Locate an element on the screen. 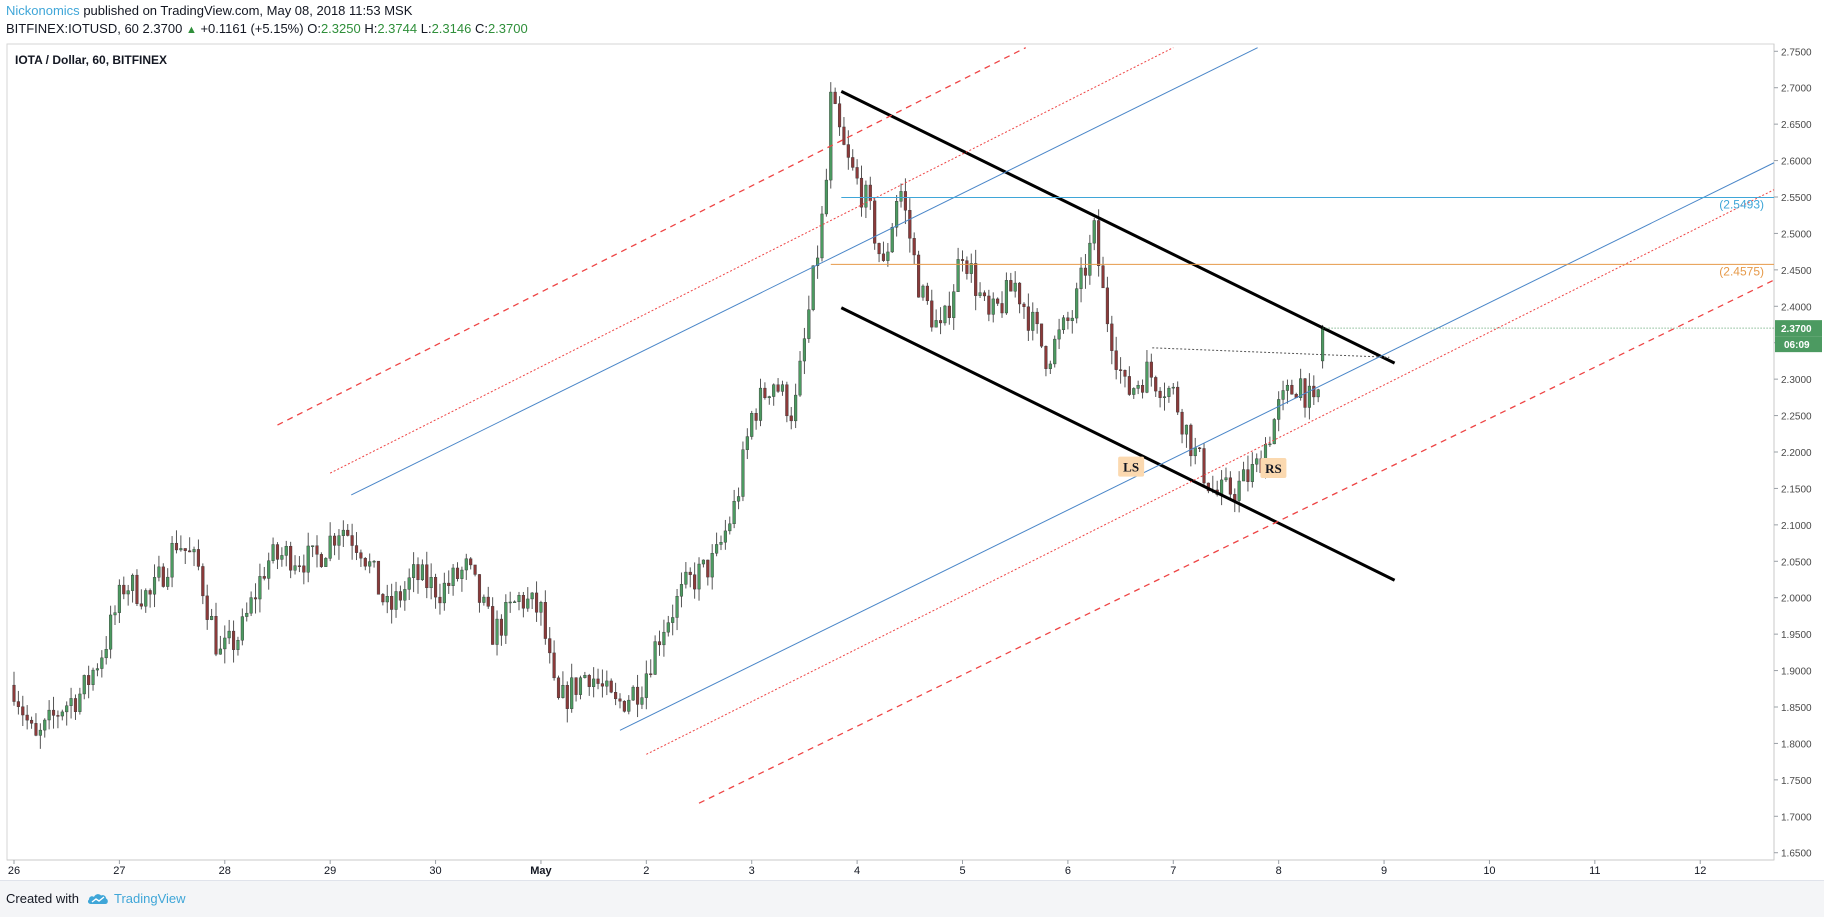  y-tick-label: 1.7500 is located at coordinates (1796, 781).